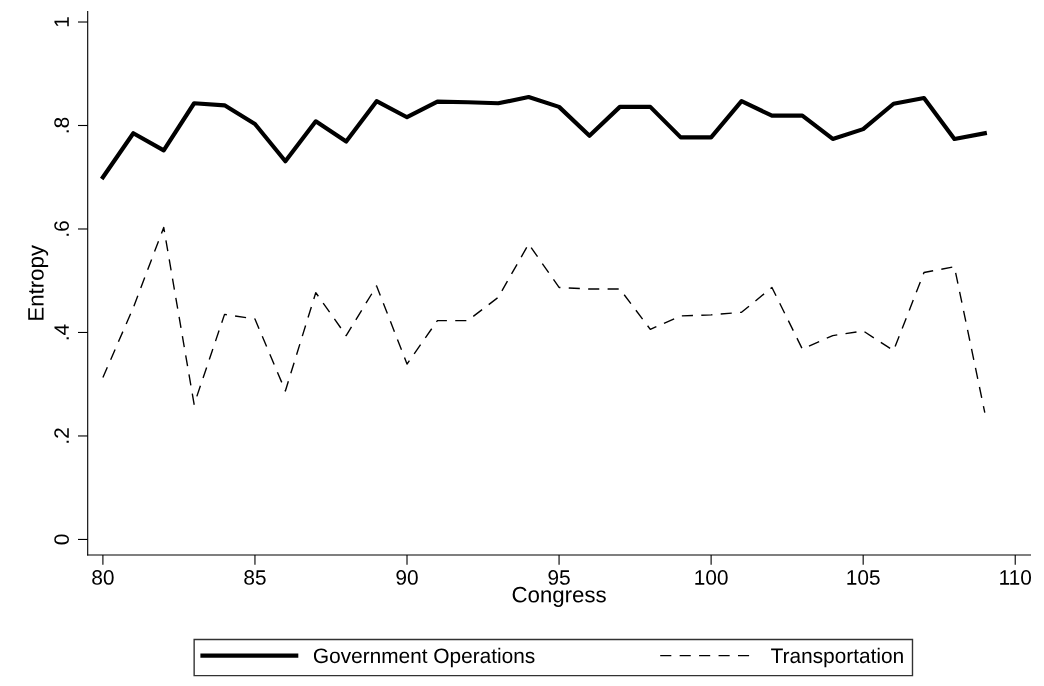 This screenshot has height=686, width=1044. I want to click on x-tick-label: 90, so click(407, 577).